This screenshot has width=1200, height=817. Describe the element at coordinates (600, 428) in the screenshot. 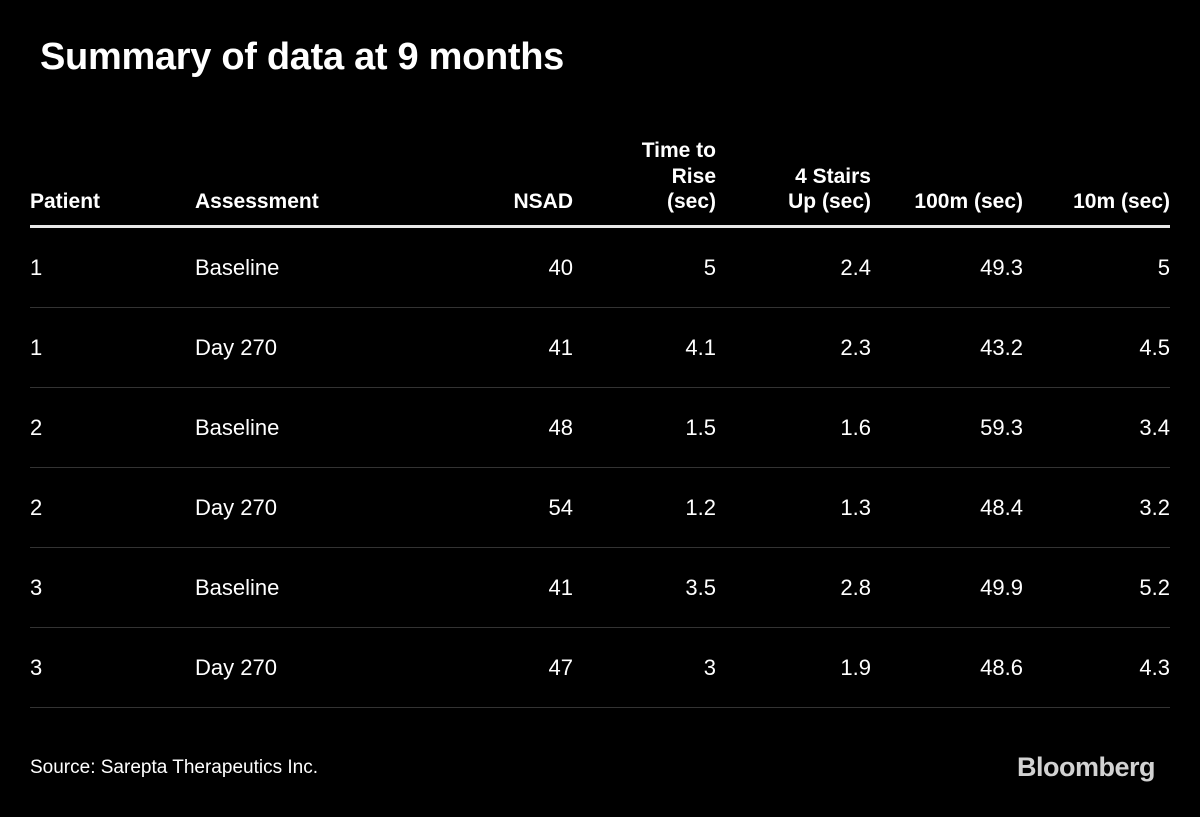

I see `table-row: 2 Baseline 48 1.5 1.6 59.3 3.4` at that location.